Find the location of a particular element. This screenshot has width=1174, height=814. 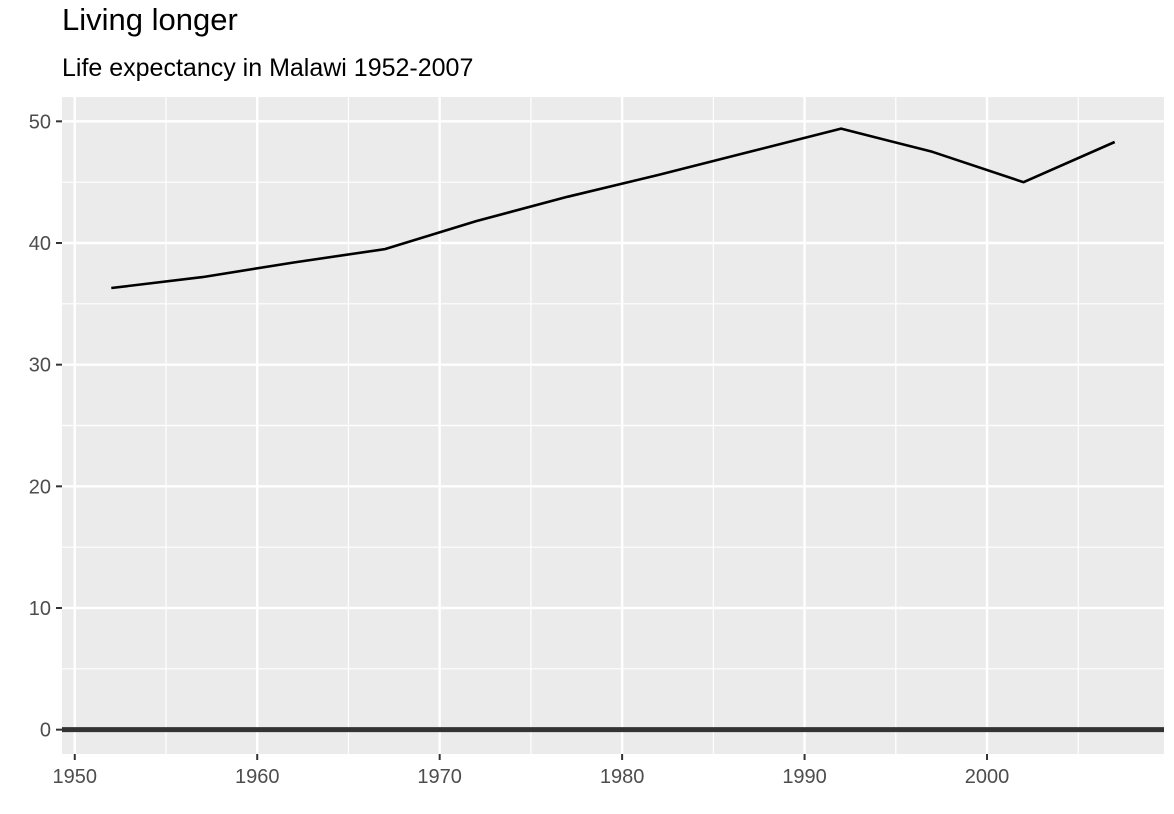

x-tick-label: 2000 is located at coordinates (987, 777).